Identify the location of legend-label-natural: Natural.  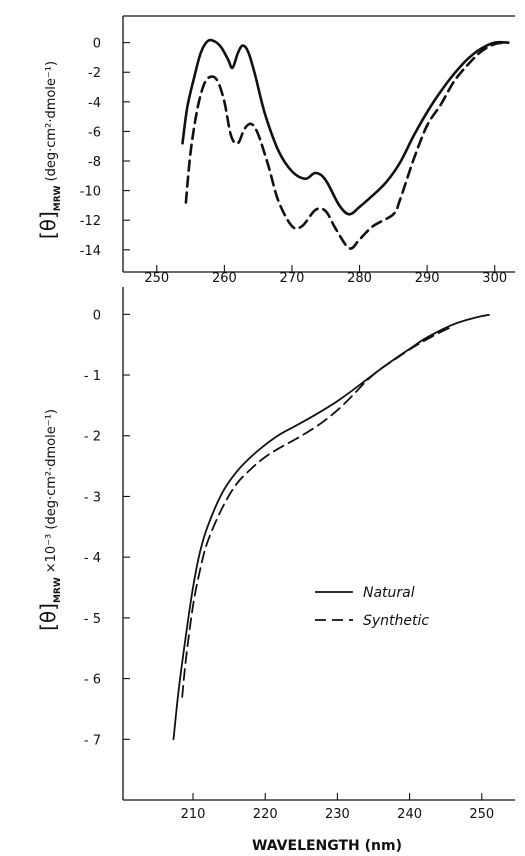
(389, 593).